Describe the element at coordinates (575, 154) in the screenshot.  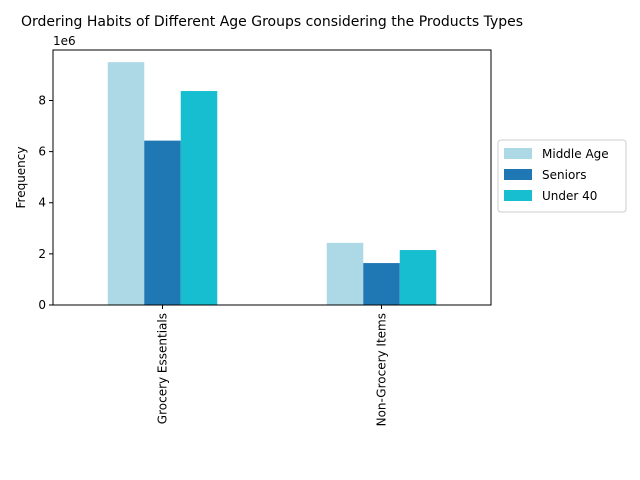
I see `legend-label: Middle Age` at that location.